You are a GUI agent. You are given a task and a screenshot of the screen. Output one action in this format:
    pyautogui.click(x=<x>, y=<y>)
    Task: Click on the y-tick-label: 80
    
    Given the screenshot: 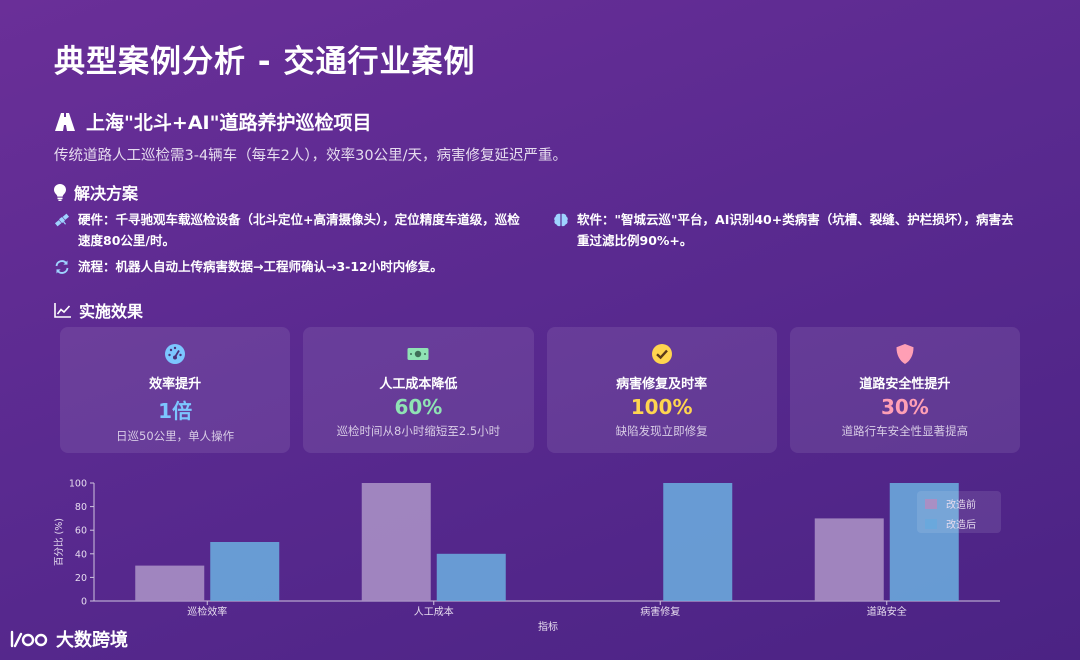 What is the action you would take?
    pyautogui.click(x=81, y=507)
    